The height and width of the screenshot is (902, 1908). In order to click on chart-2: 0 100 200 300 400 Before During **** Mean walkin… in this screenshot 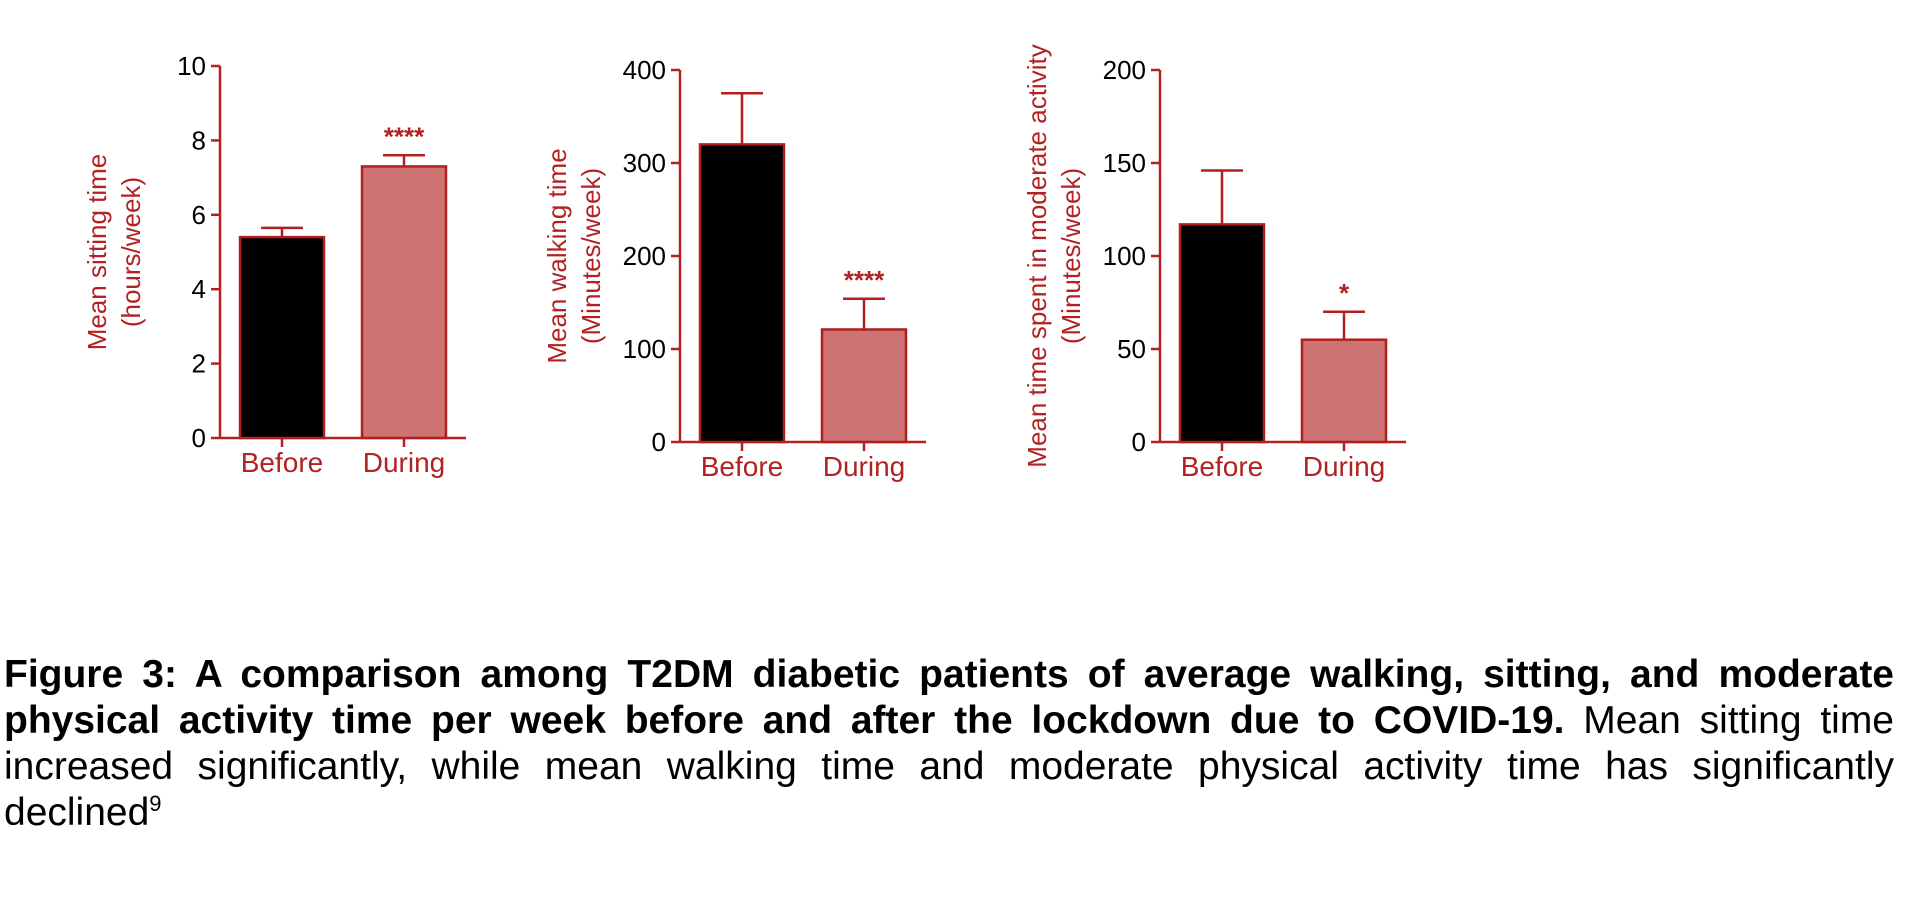, I will do `click(734, 268)`.